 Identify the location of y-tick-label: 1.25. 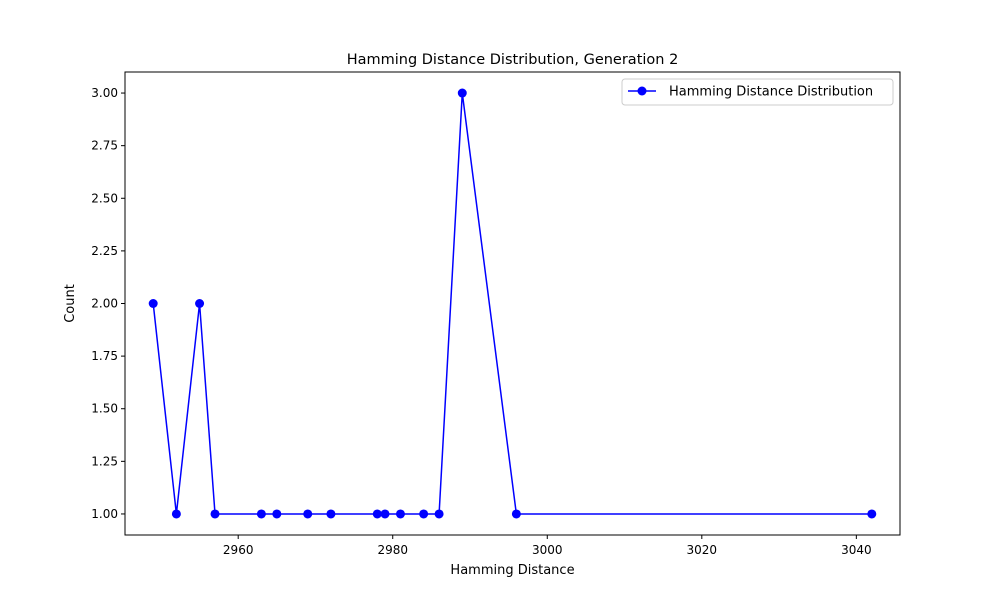
(104, 461).